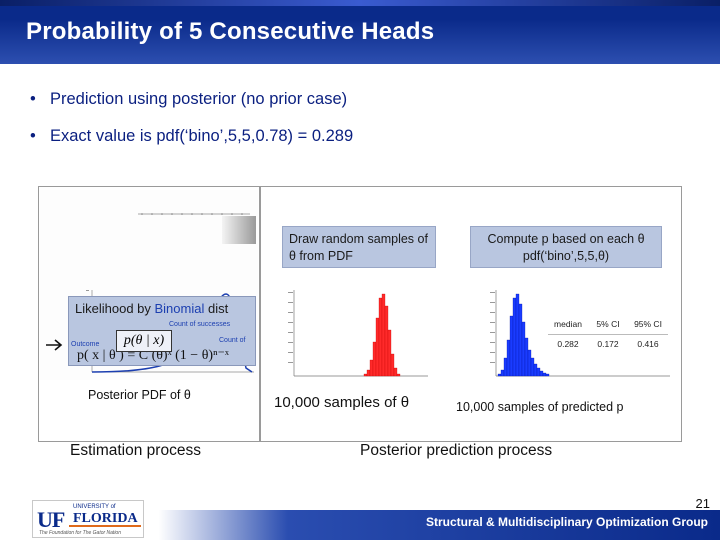 The image size is (720, 540). I want to click on table-cell: 0.282, so click(568, 344).